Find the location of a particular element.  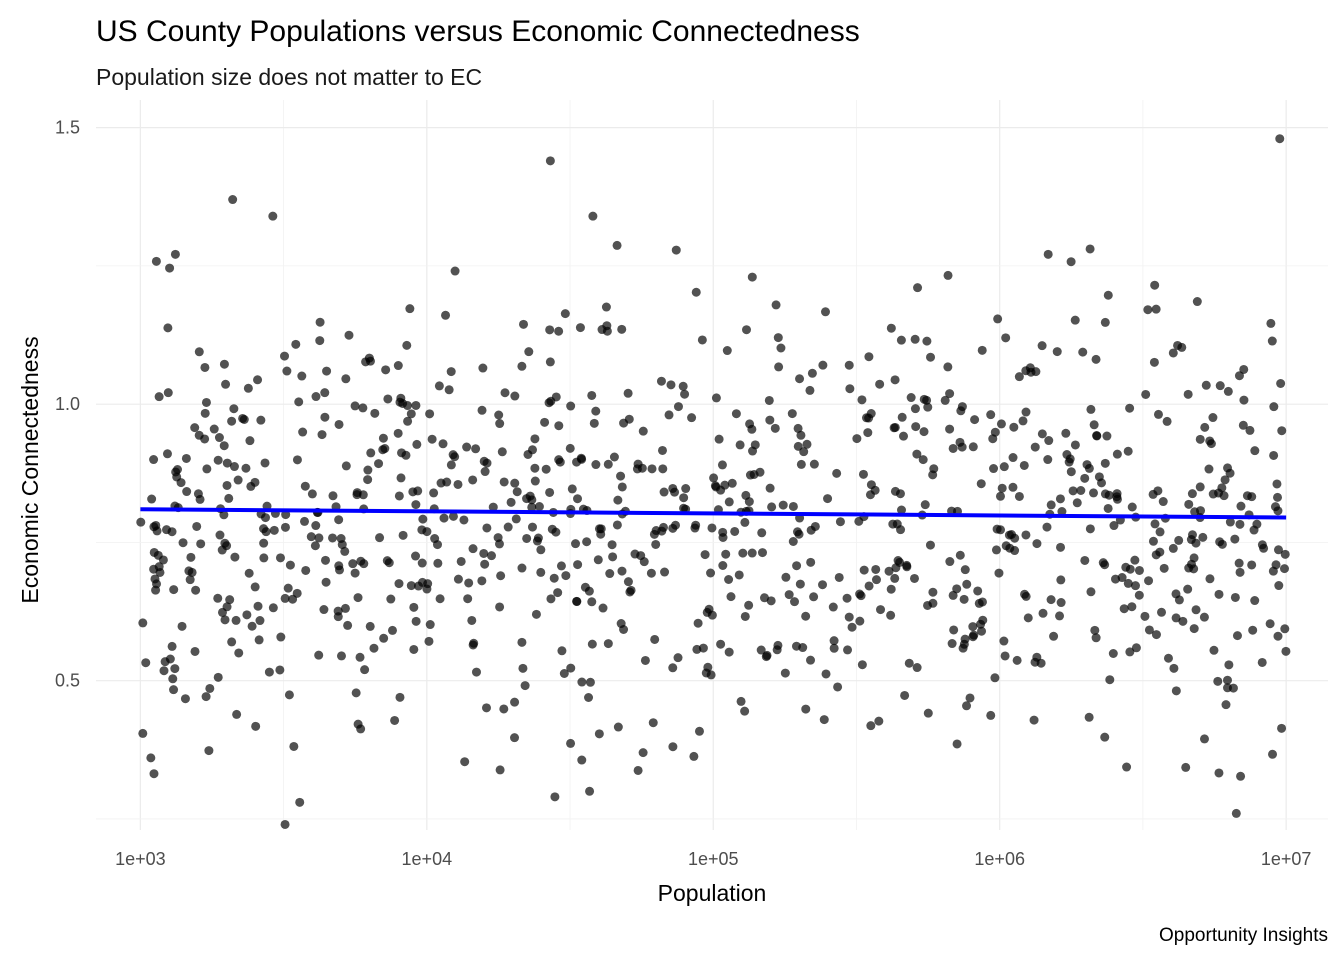

y-tick-label: 0.5 is located at coordinates (67, 681).